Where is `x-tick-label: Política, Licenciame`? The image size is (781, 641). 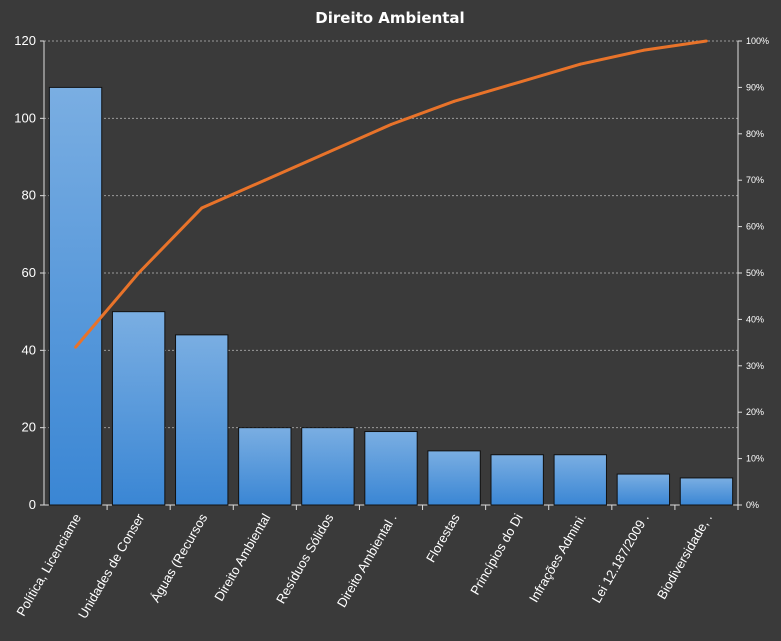
x-tick-label: Política, Licenciame is located at coordinates (48, 565).